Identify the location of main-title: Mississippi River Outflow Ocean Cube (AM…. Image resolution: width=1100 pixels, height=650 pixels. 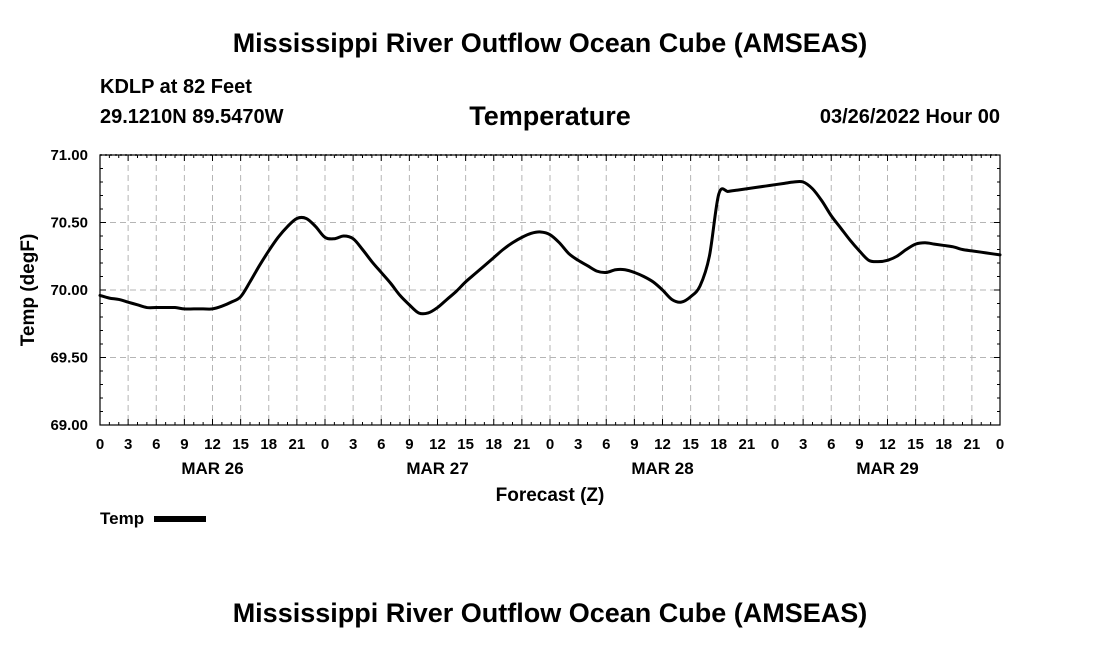
(550, 43).